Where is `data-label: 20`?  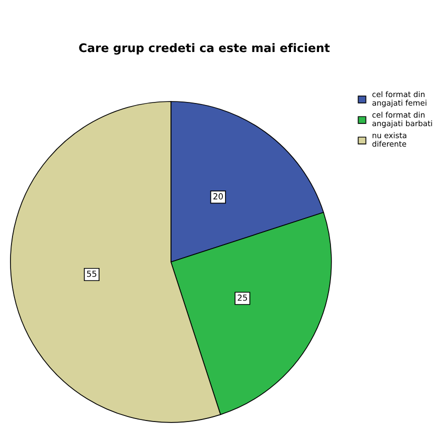 data-label: 20 is located at coordinates (218, 196).